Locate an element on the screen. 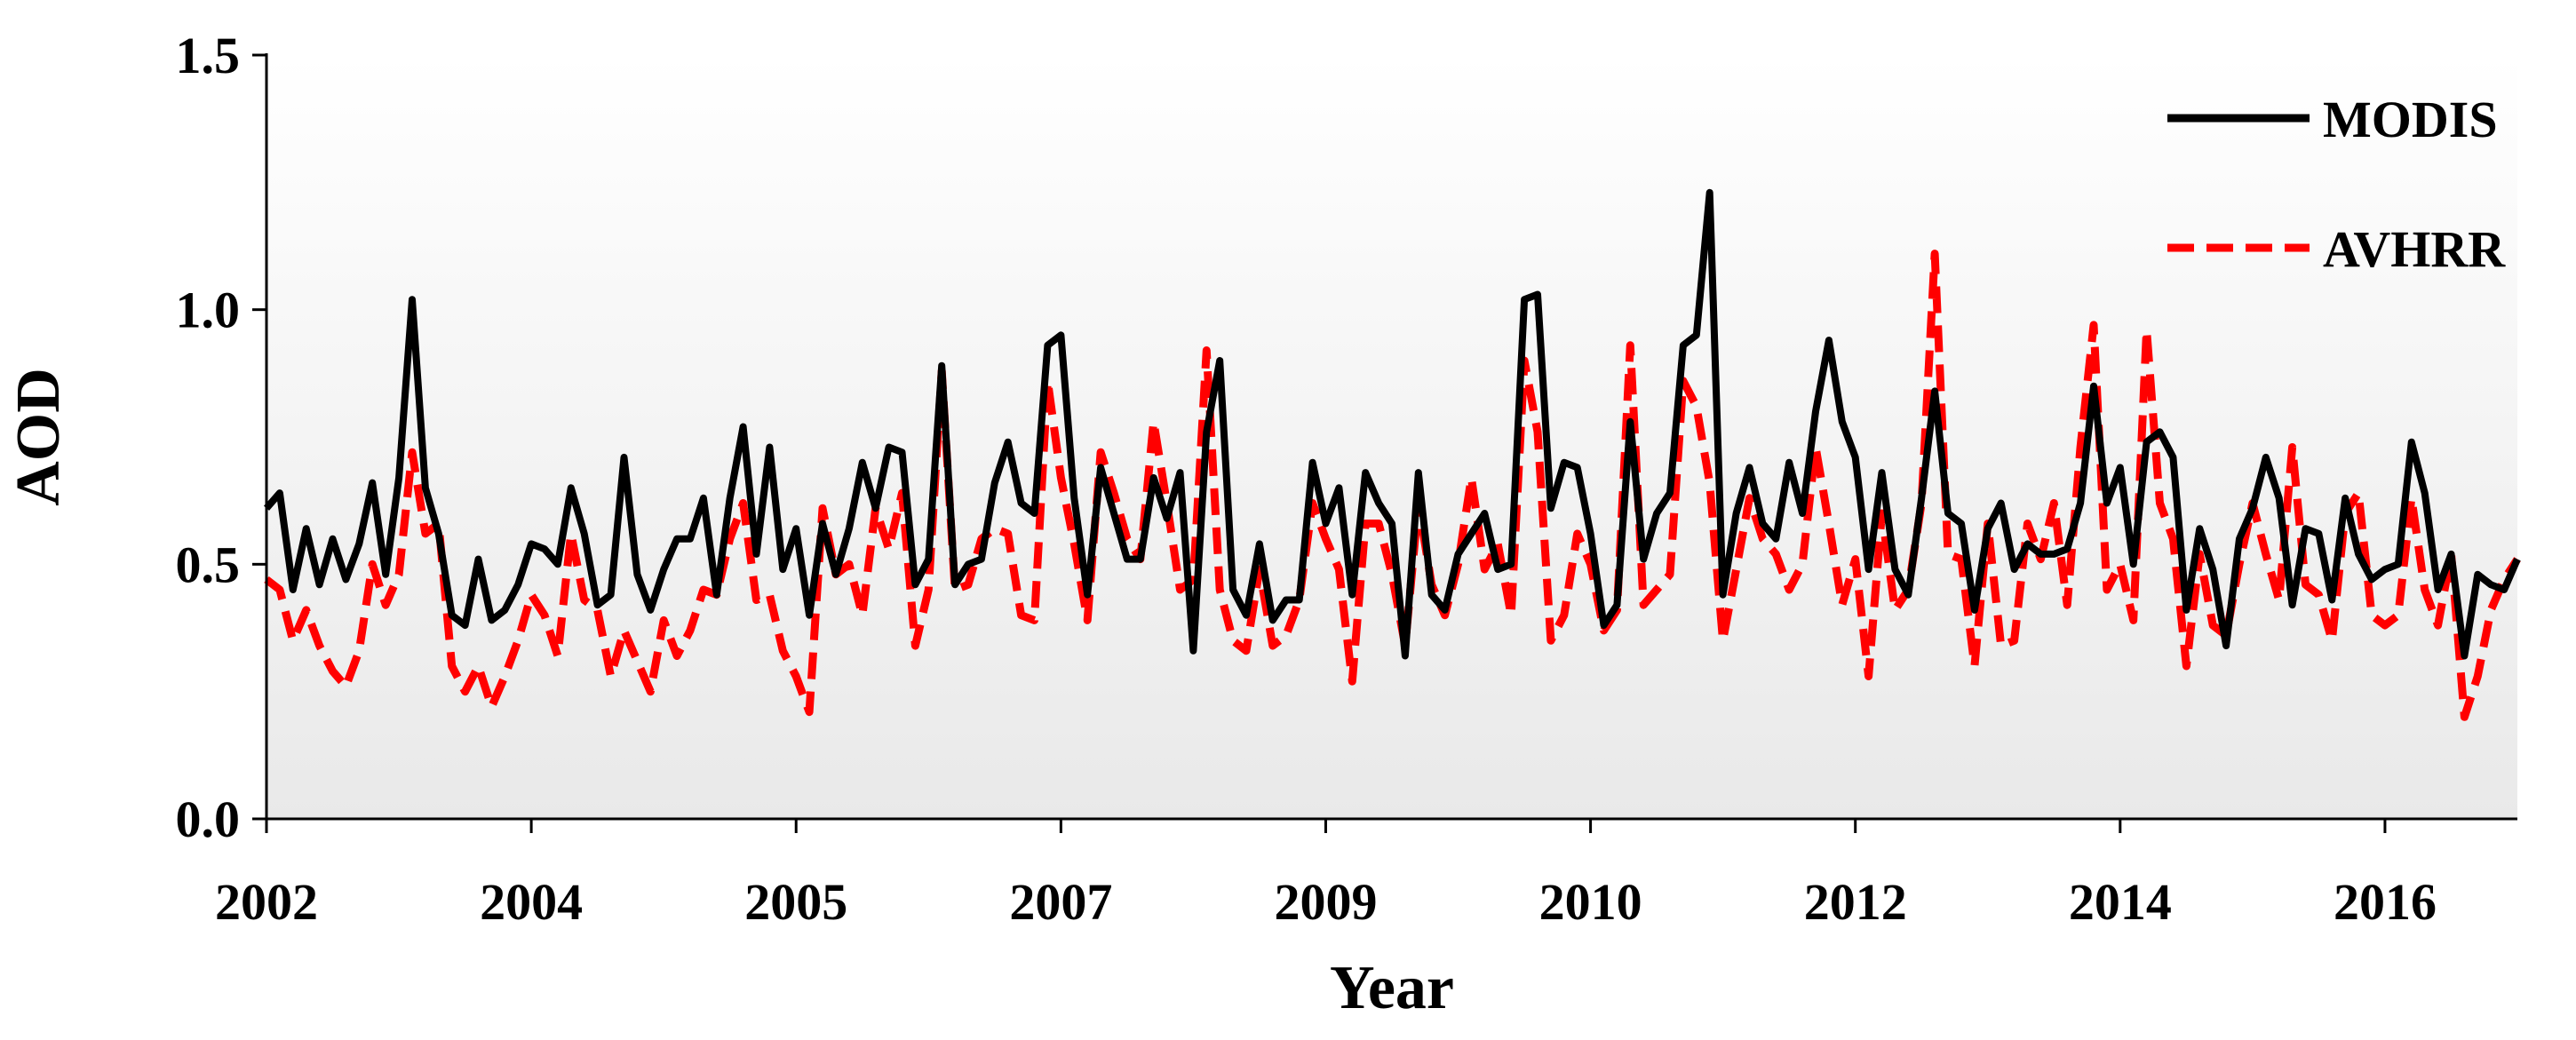 The width and height of the screenshot is (2576, 1040). y-tick-label: 0.0 is located at coordinates (208, 819).